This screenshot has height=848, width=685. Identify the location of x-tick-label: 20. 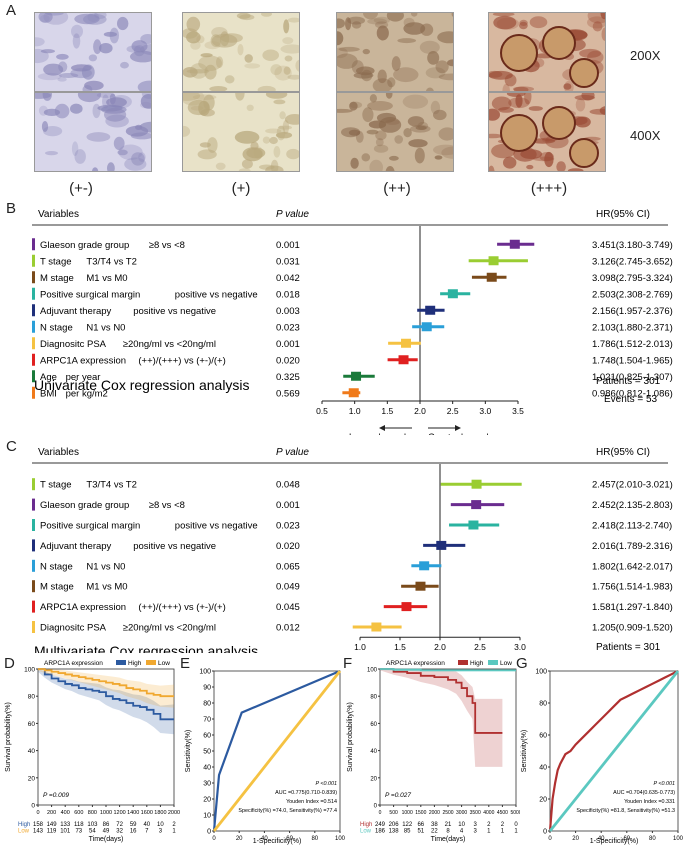
(239, 839).